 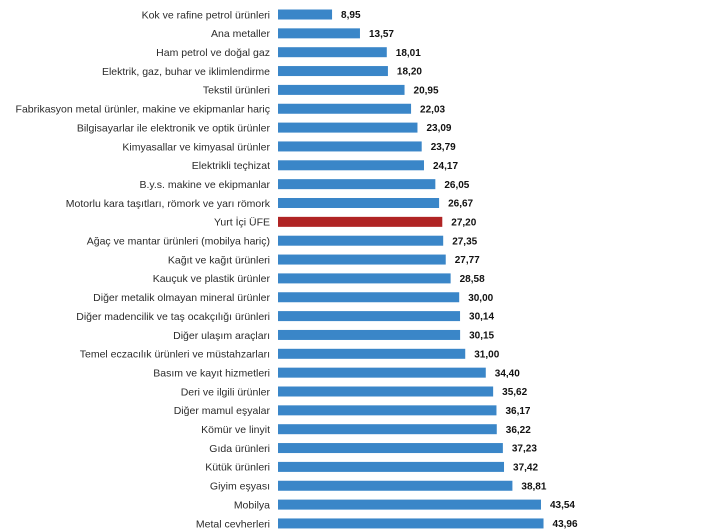 What do you see at coordinates (481, 317) in the screenshot?
I see `value-label: 30,14` at bounding box center [481, 317].